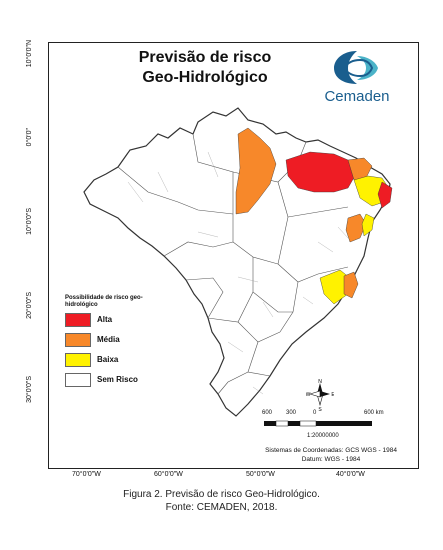  I want to click on longitude-label: 70°0'0"W, so click(86, 474).